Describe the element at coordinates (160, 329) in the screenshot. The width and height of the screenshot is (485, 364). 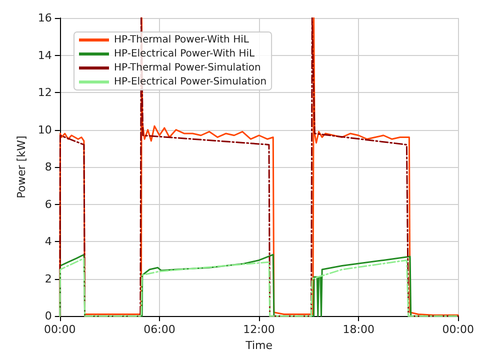
I see `x-tick-label: 06:00` at that location.